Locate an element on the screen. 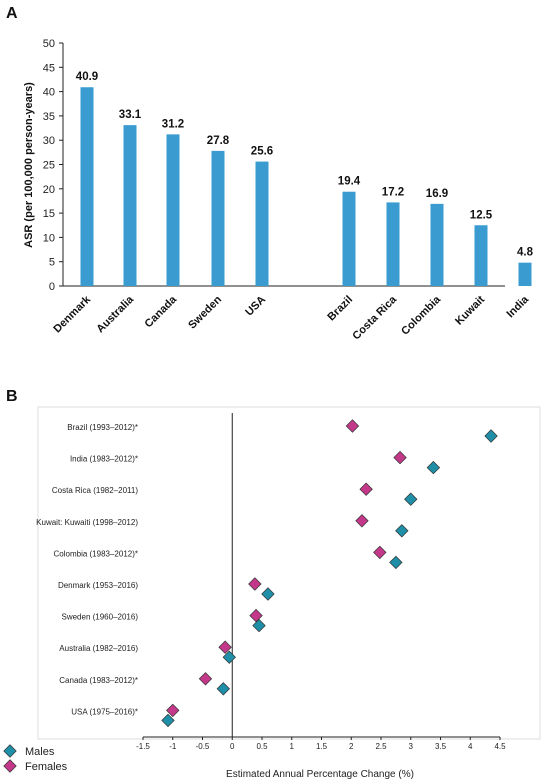 The height and width of the screenshot is (784, 550). x-axis-ticks: -1.5 -1 -0.5 0 0.5 1 1.5 2 2.5 3 3.5 4 4.5 is located at coordinates (321, 744).